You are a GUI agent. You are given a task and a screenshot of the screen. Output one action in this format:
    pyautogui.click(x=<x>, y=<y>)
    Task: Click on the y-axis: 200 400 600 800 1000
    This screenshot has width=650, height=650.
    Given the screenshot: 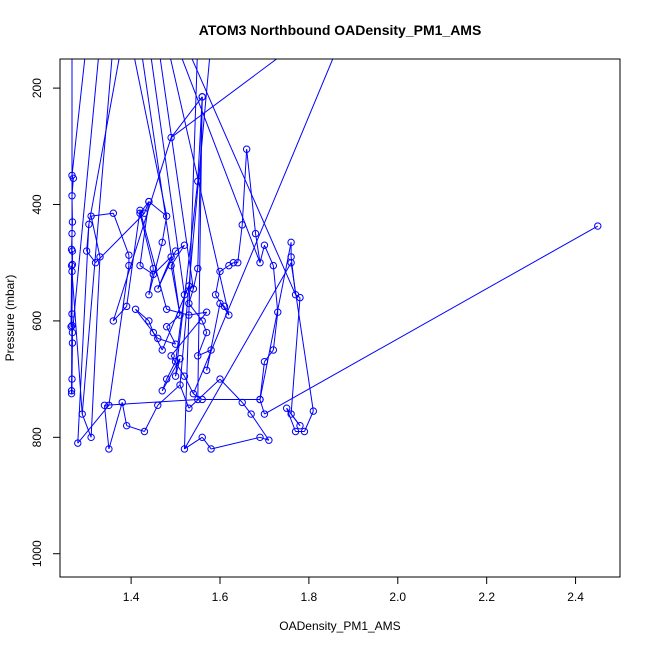 What is the action you would take?
    pyautogui.click(x=45, y=322)
    